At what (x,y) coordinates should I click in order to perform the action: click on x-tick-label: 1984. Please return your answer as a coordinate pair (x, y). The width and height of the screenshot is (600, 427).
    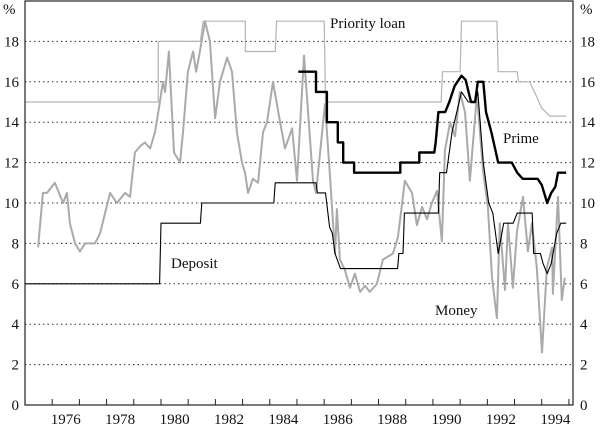
    Looking at the image, I should click on (283, 419).